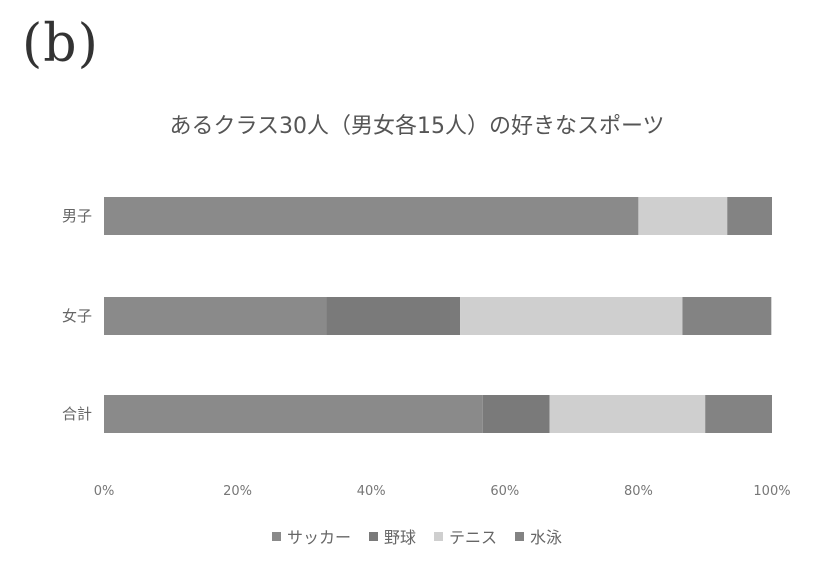 The image size is (834, 569). Describe the element at coordinates (77, 216) in the screenshot. I see `category-label: 男子` at that location.